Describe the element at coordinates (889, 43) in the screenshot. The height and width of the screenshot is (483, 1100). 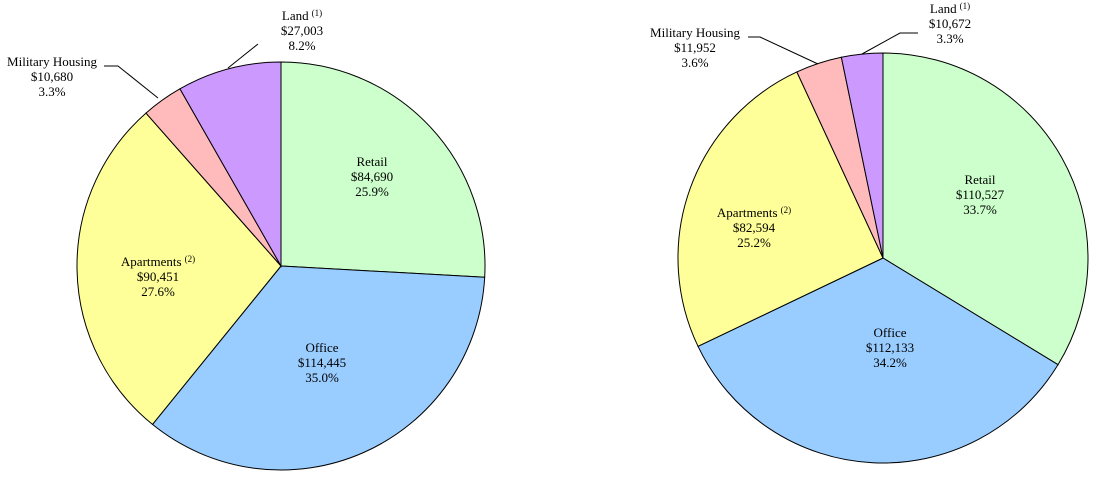
I see `leader-line-right-land` at that location.